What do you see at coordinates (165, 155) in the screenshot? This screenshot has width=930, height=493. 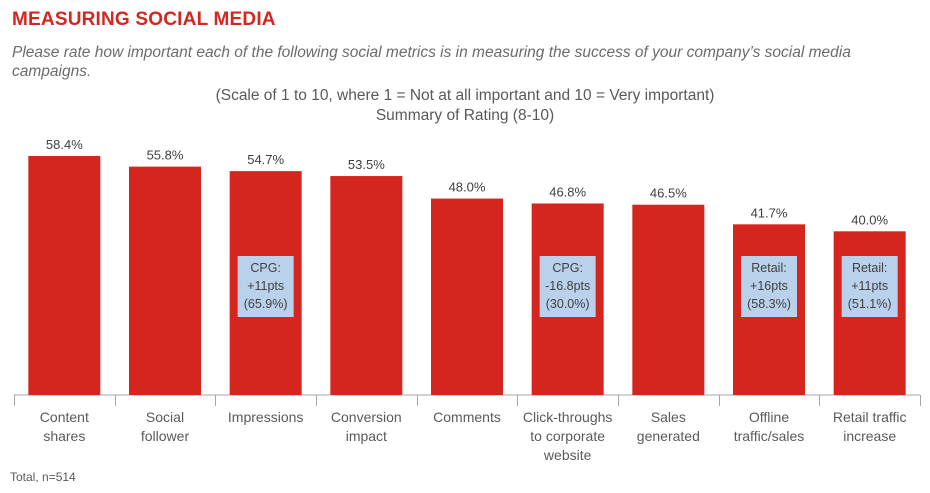 I see `bar-value-label: 55.8%` at bounding box center [165, 155].